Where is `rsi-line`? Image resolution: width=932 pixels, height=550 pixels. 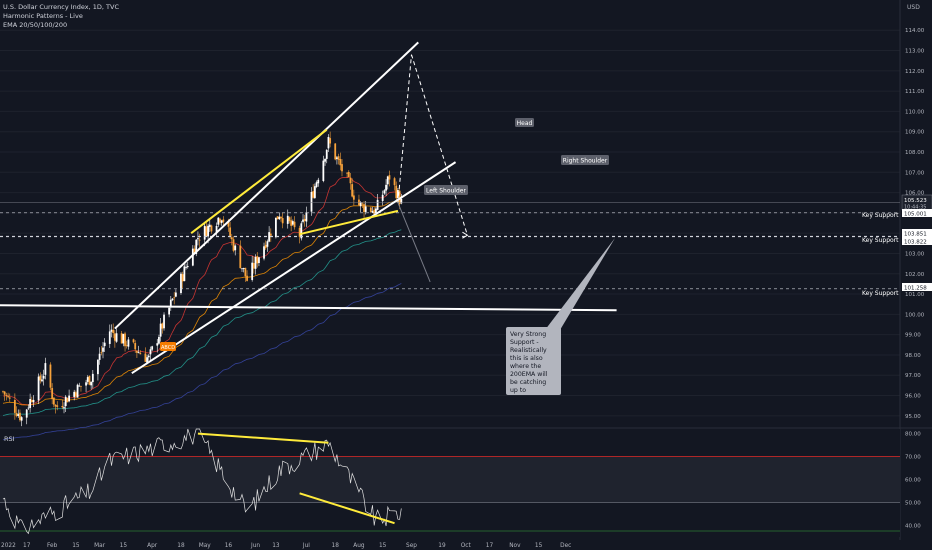
rsi-line is located at coordinates (202, 481).